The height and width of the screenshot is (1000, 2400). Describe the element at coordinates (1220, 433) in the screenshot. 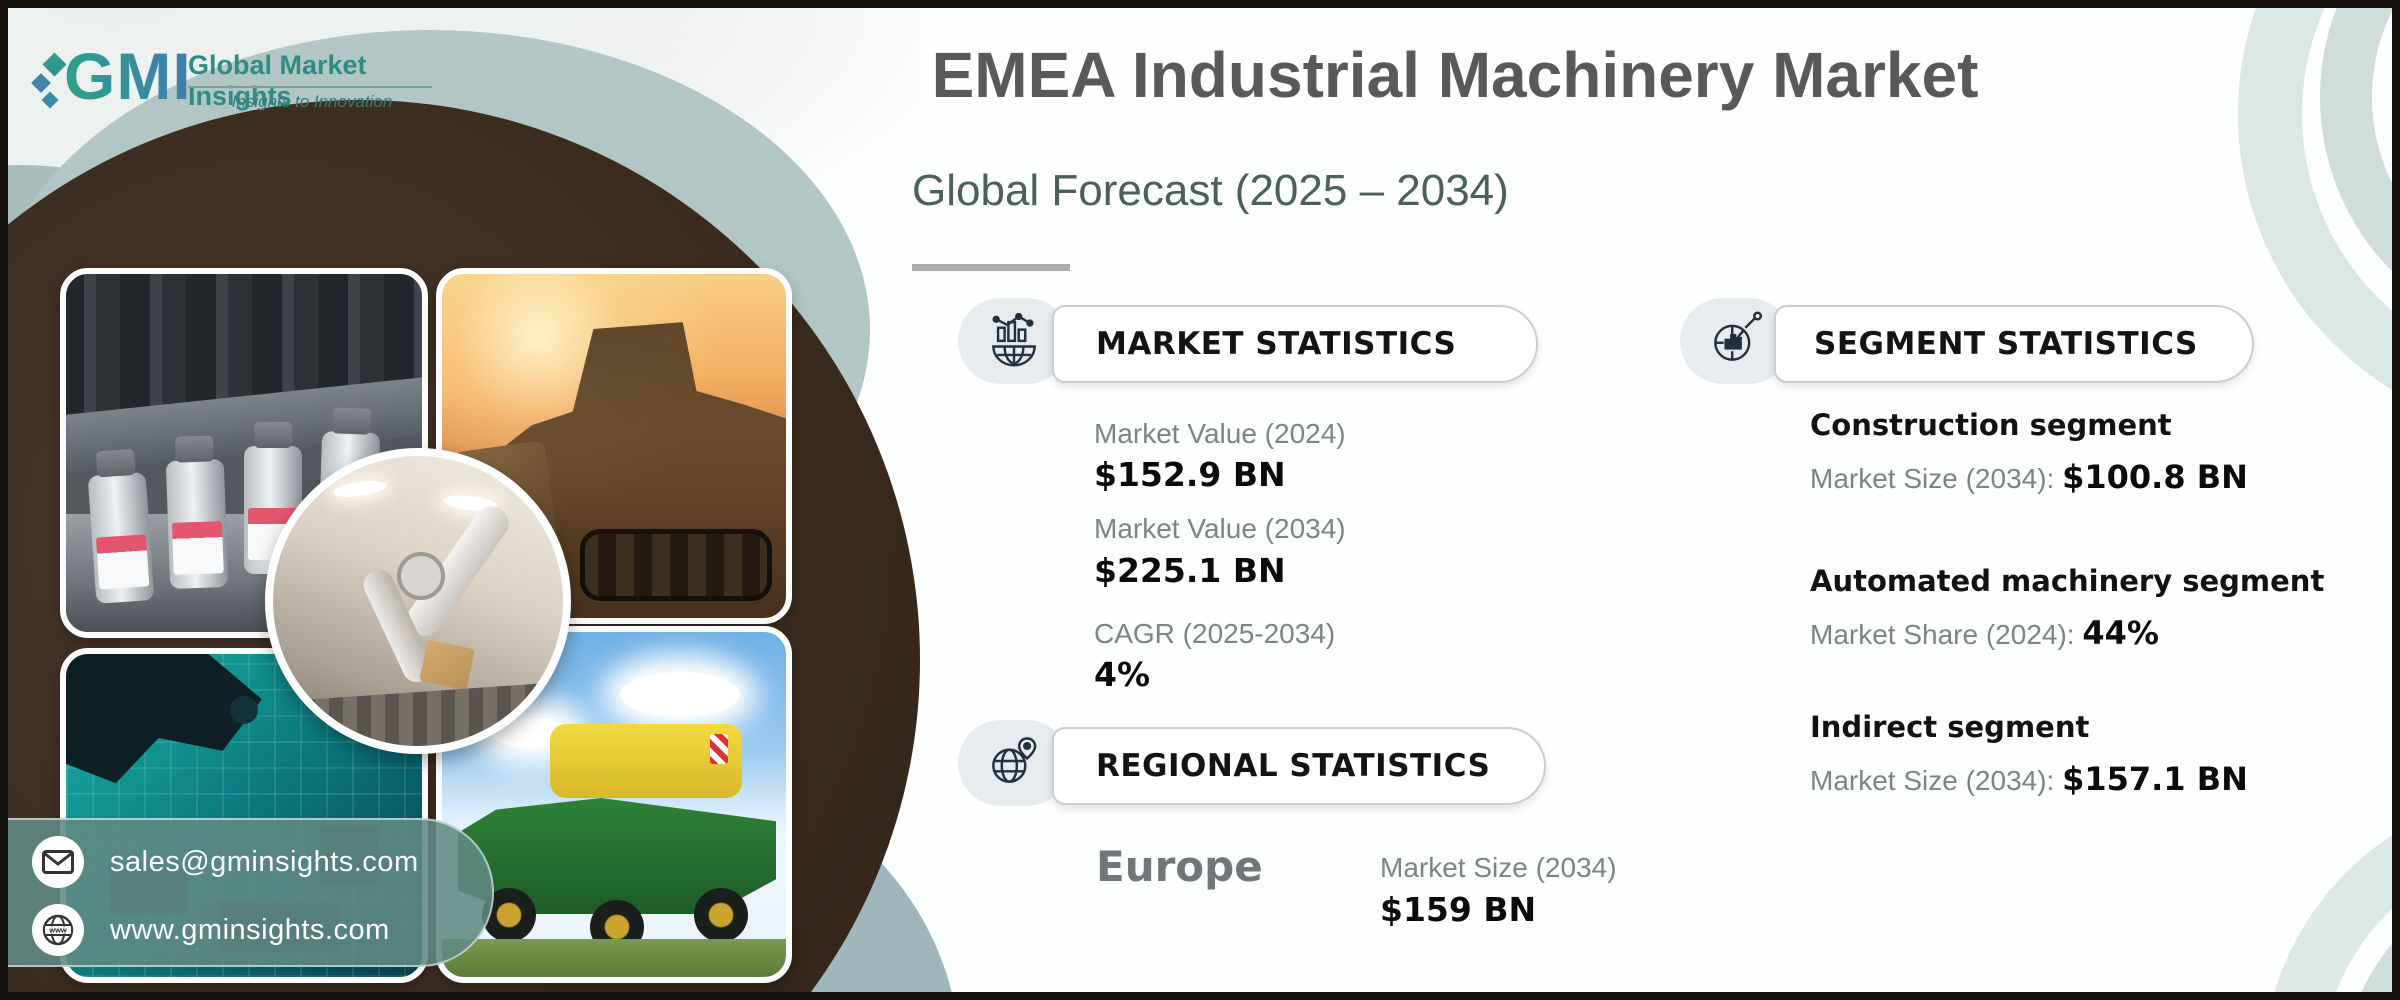

I see `market-value-2024-label: Market Value (2024)` at that location.